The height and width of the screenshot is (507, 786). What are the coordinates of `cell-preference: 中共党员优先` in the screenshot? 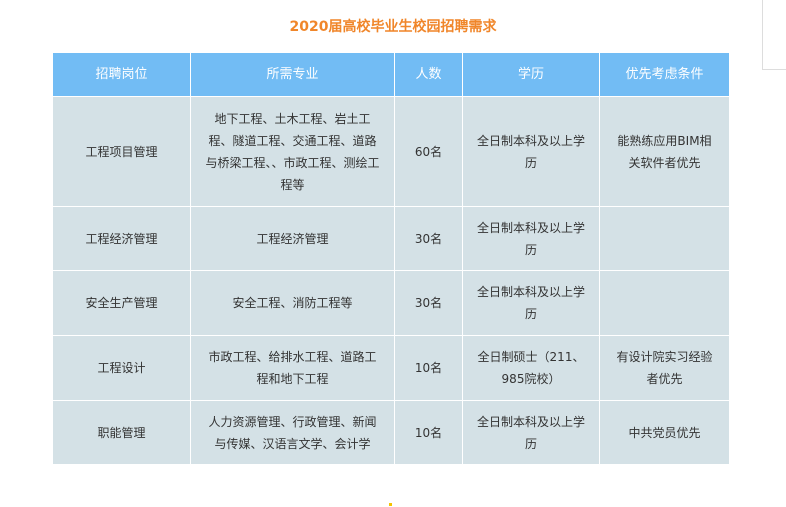 It's located at (664, 432).